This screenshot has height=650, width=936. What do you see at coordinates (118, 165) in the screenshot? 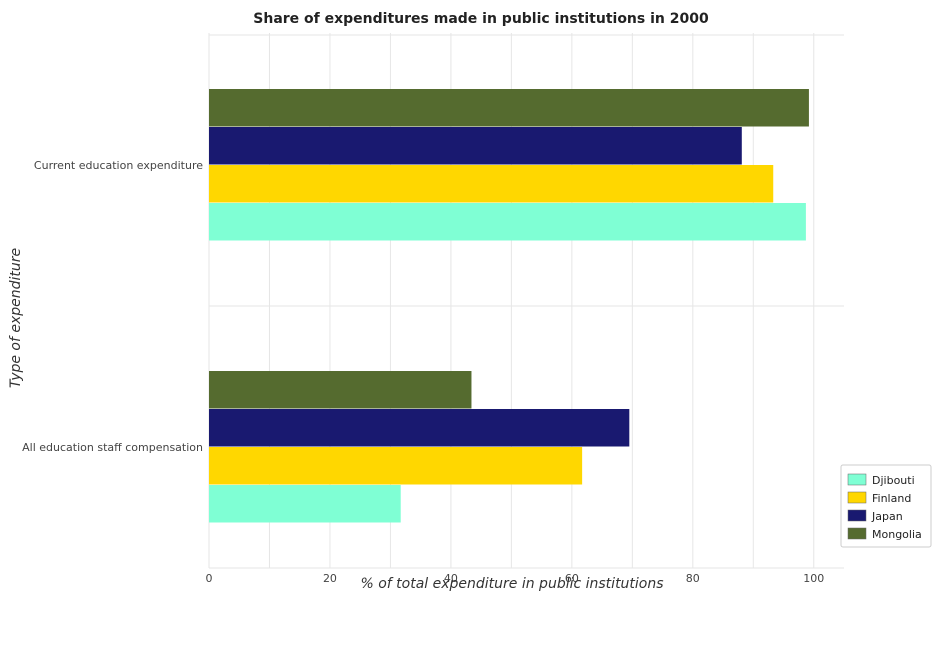
I see `y-tick-label: Current education expenditure` at bounding box center [118, 165].